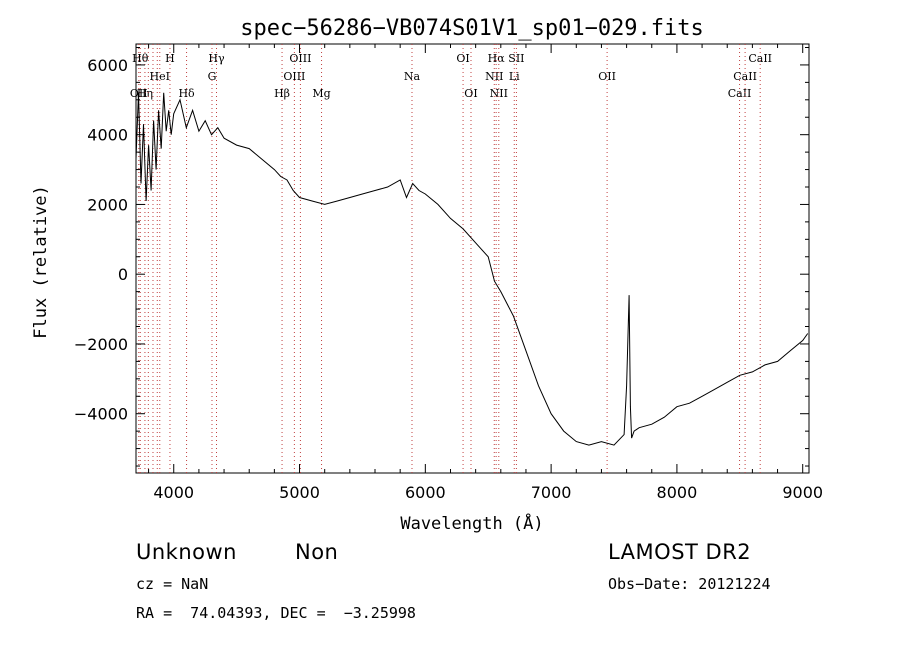  What do you see at coordinates (497, 58) in the screenshot?
I see `line-label: Hα` at bounding box center [497, 58].